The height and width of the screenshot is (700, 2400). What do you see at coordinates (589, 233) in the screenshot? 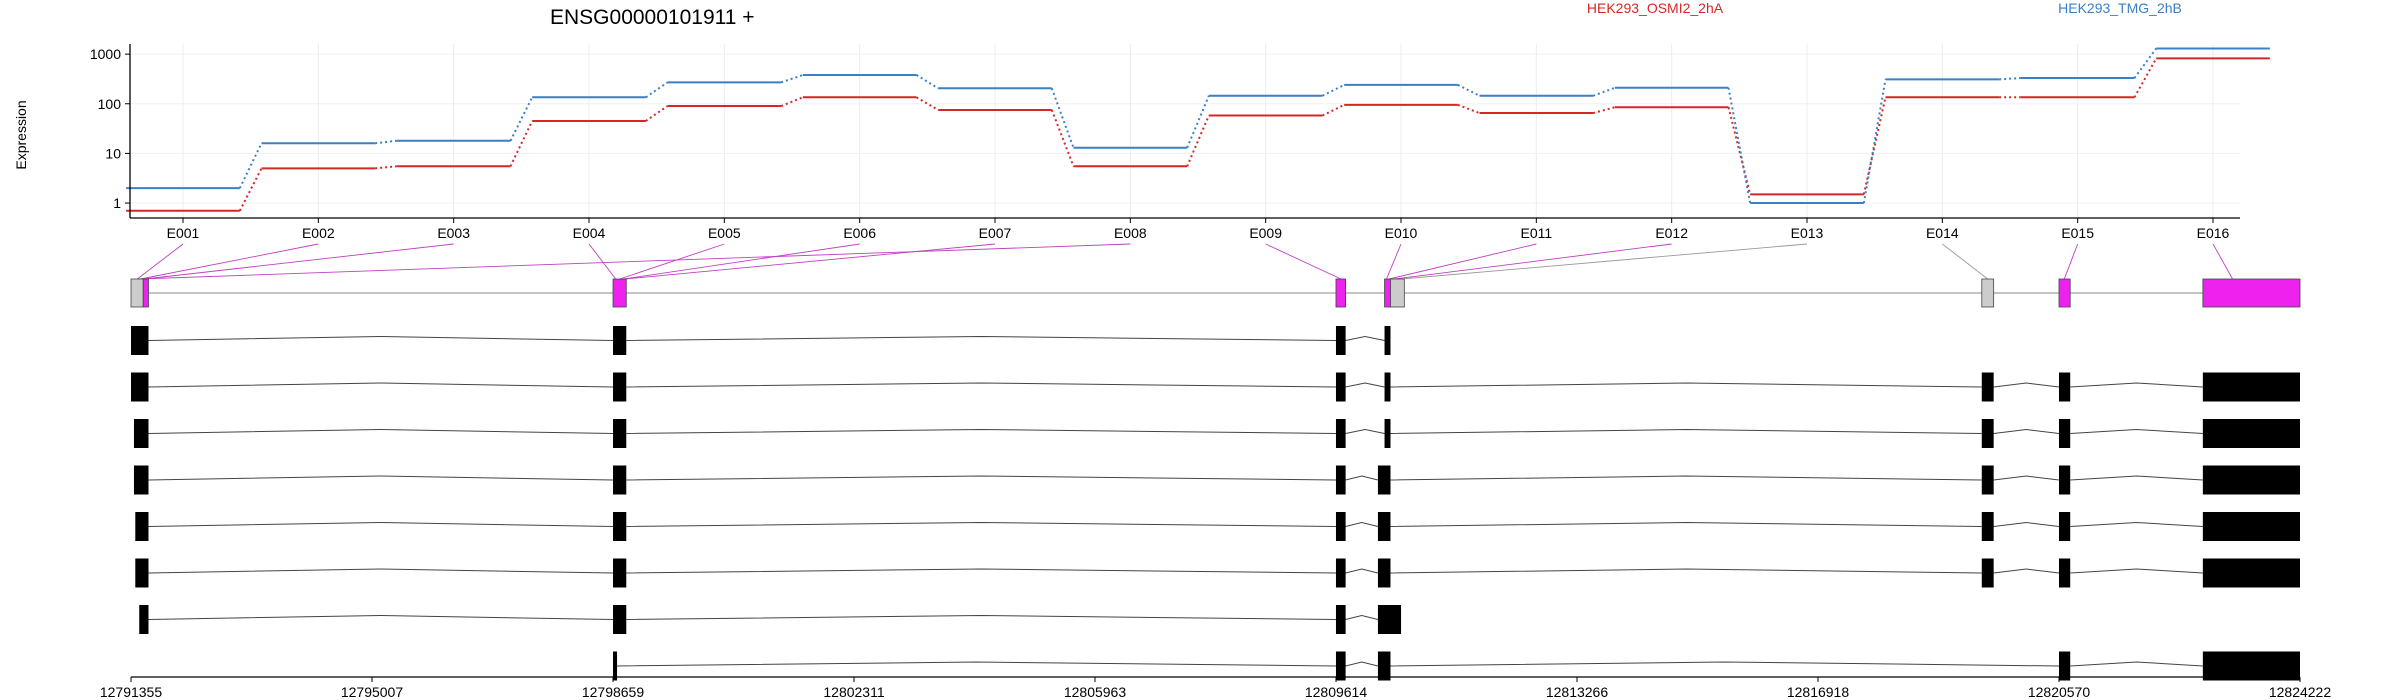
I see `x-tick-label: E004` at bounding box center [589, 233].